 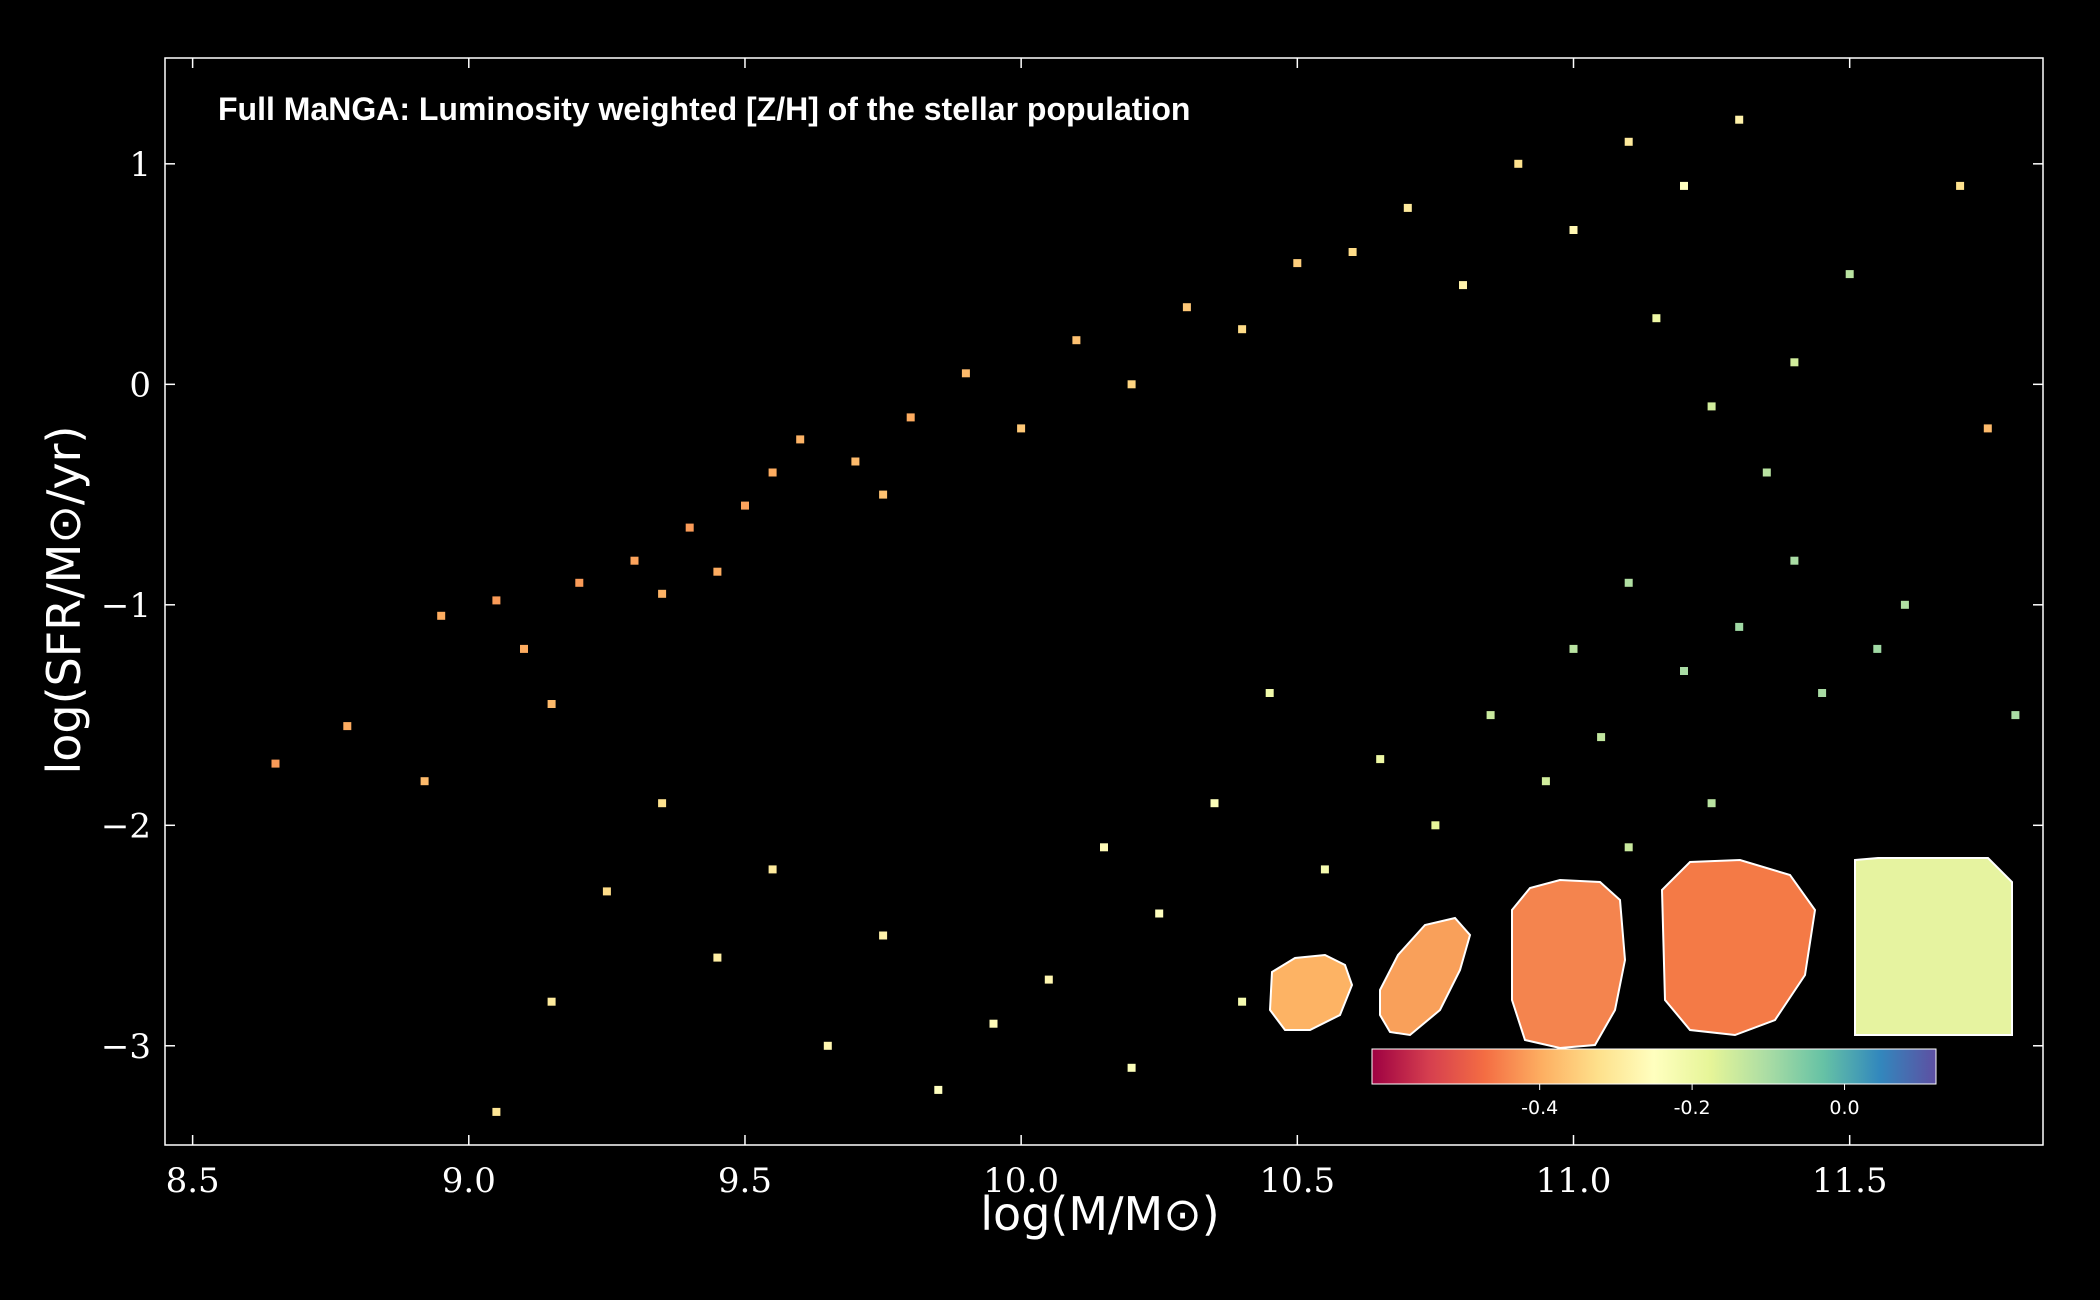 I want to click on x-tick-label: 10.0, so click(x=1021, y=1181).